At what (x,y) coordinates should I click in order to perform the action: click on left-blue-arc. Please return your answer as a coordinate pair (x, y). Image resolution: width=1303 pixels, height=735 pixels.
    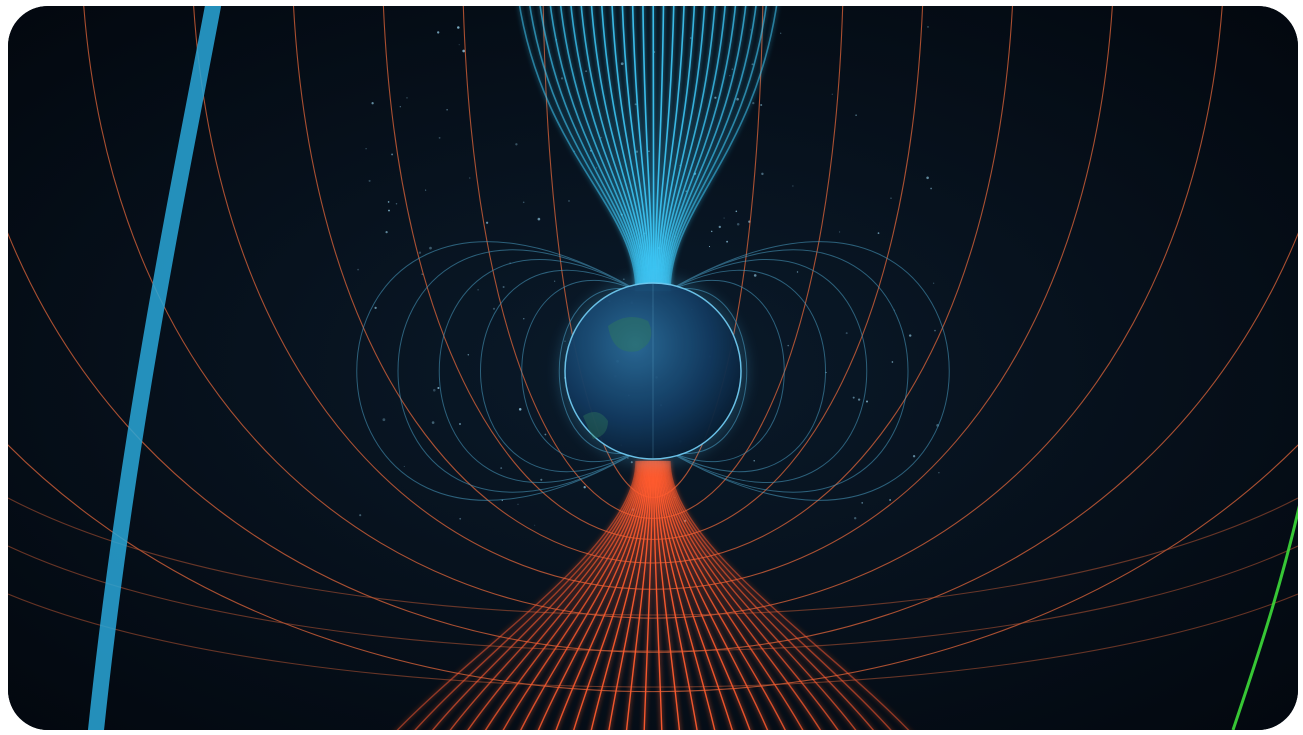
    Looking at the image, I should click on (154, 368).